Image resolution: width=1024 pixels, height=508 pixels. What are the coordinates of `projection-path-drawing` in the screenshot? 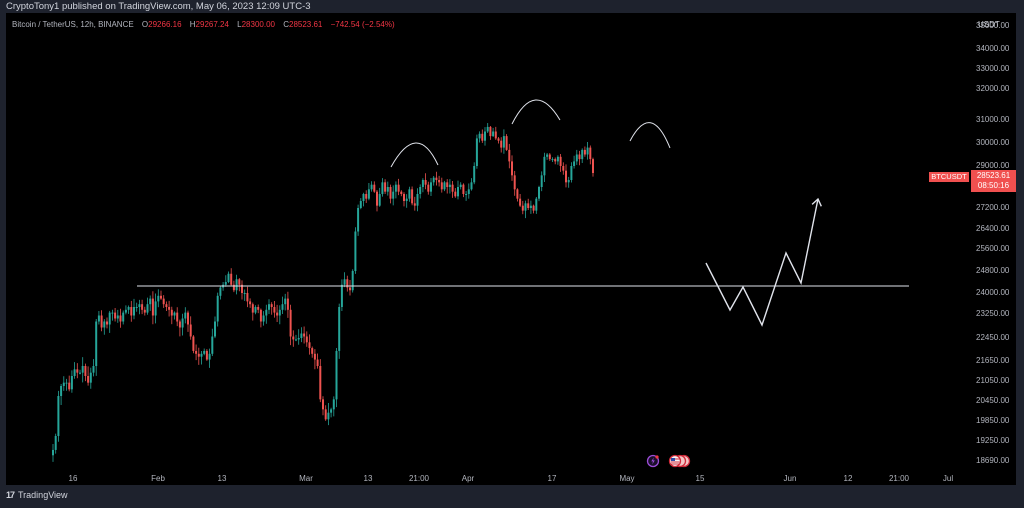 It's located at (762, 262).